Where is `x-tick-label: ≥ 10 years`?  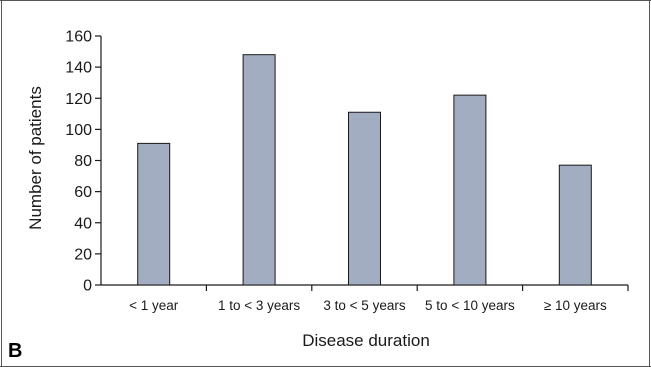
x-tick-label: ≥ 10 years is located at coordinates (575, 305).